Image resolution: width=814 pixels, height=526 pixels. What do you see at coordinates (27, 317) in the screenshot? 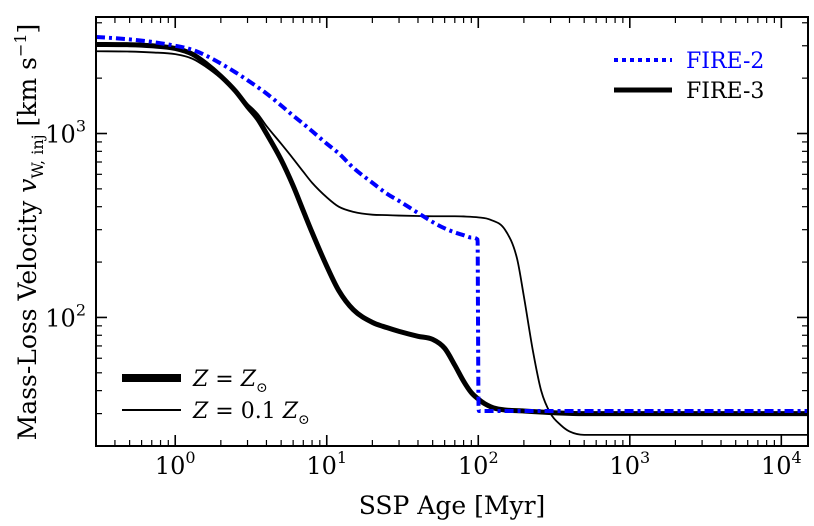
I see `y-axis-label-main: Mass-Loss Velocity` at bounding box center [27, 317].